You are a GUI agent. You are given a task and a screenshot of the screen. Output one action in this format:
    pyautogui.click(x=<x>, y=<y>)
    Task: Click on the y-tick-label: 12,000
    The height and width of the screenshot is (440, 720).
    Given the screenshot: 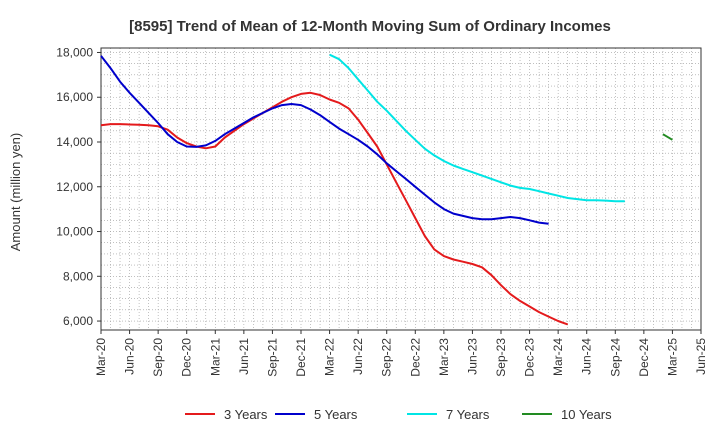 What is the action you would take?
    pyautogui.click(x=74, y=187)
    